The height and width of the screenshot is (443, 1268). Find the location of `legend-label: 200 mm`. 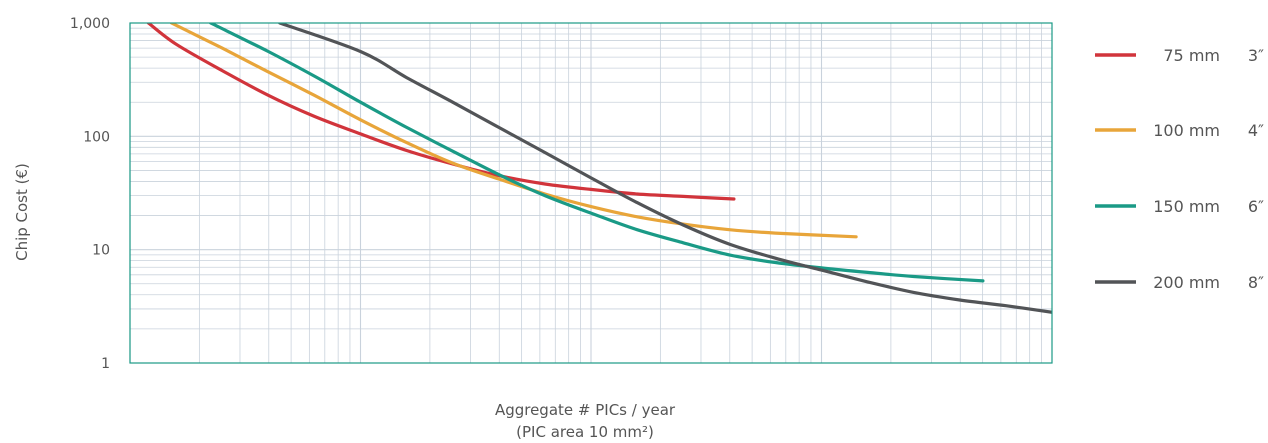

legend-label: 200 mm is located at coordinates (1186, 282).